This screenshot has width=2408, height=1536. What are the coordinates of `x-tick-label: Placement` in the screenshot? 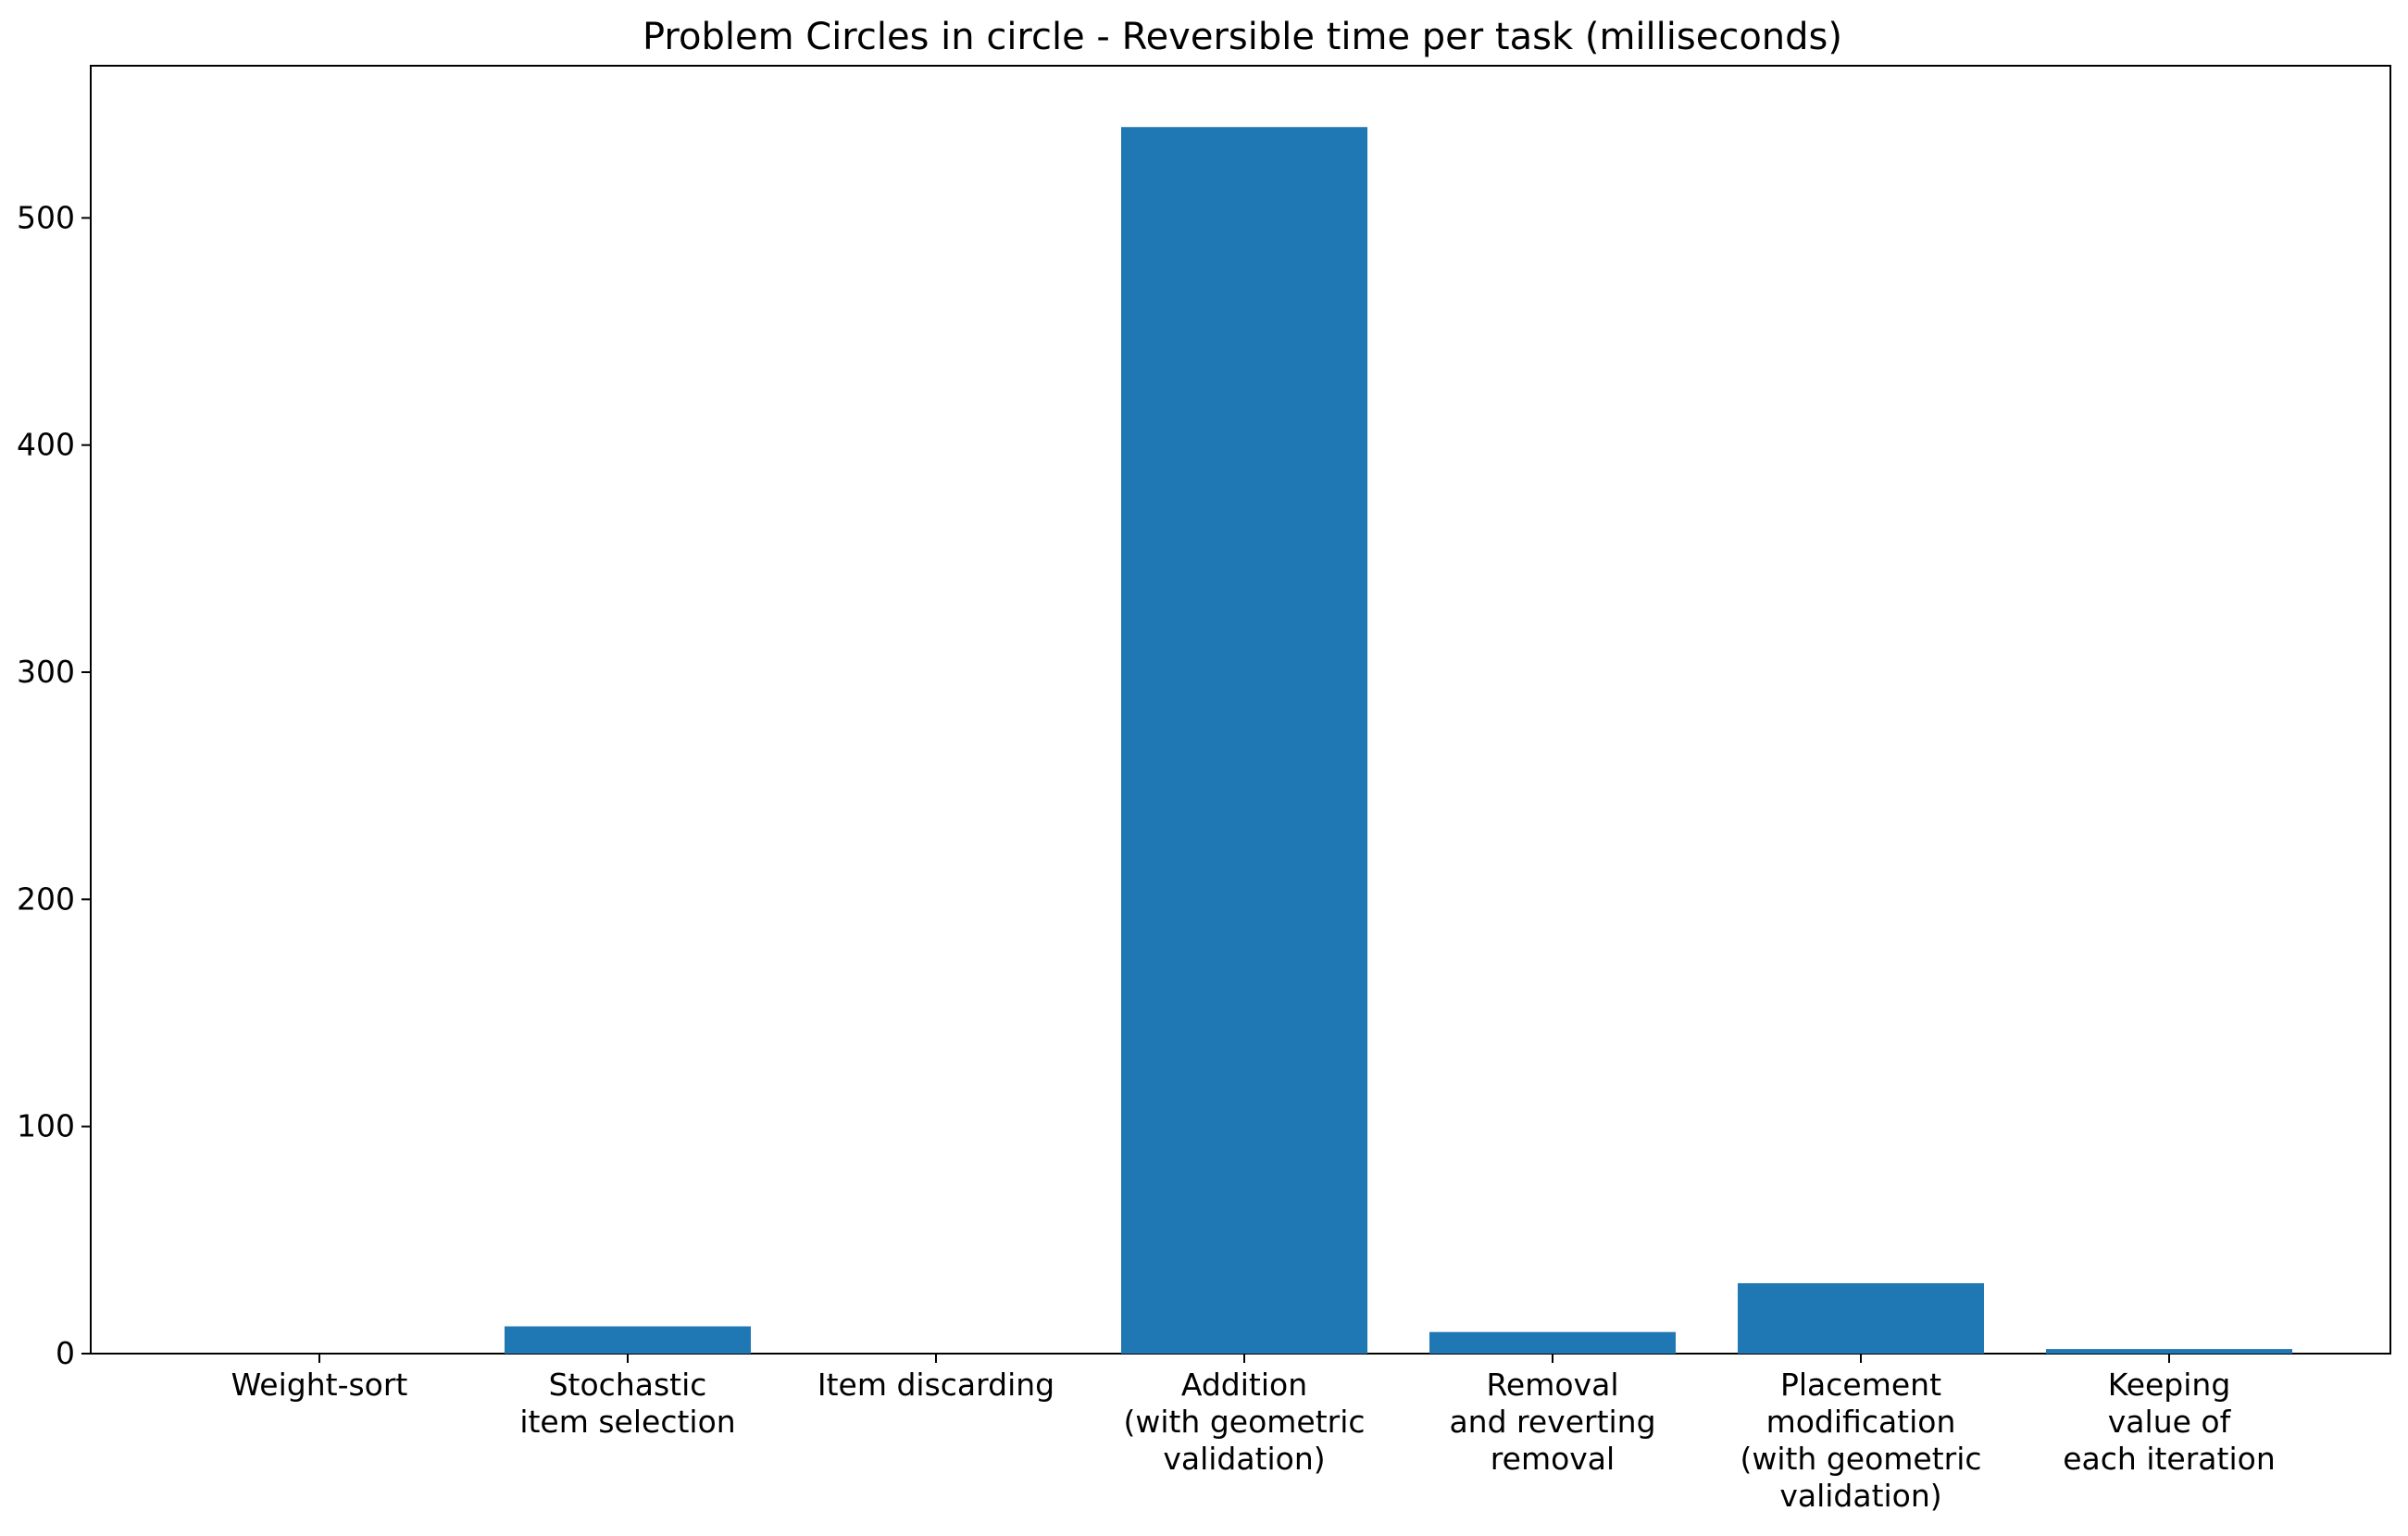 It's located at (1860, 1385).